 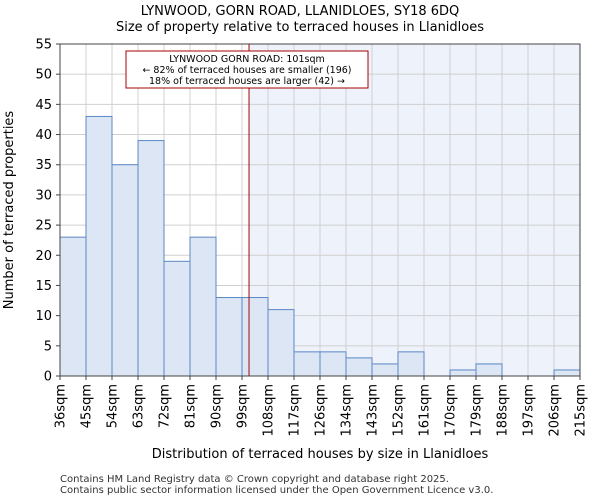 I want to click on y-tick-label: 50, so click(x=43, y=75).